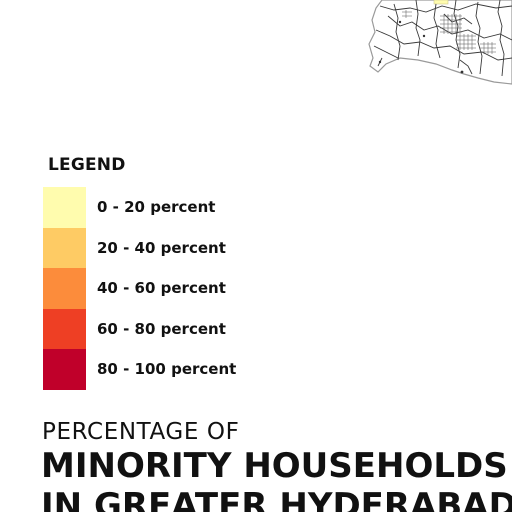  I want to click on map-title-line-2: IN GREATER HYDERABAD, so click(276, 499).